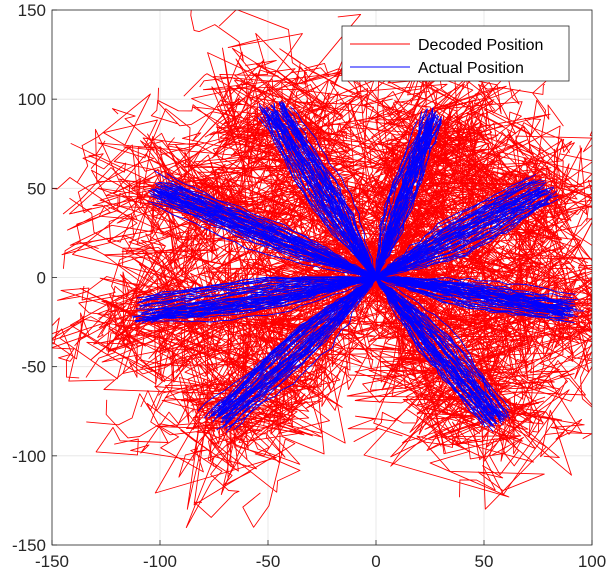 This screenshot has height=577, width=607. What do you see at coordinates (592, 561) in the screenshot?
I see `x-tick-label: 100` at bounding box center [592, 561].